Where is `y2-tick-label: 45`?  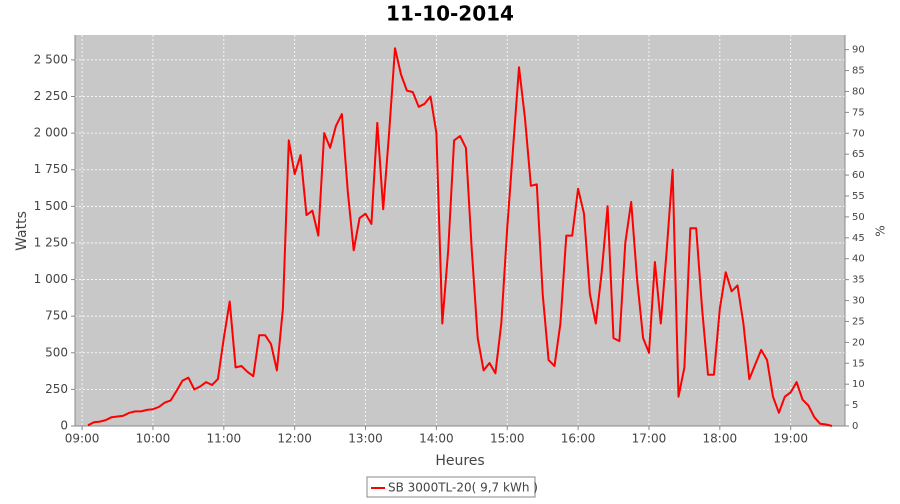
y2-tick-label: 45 is located at coordinates (858, 238).